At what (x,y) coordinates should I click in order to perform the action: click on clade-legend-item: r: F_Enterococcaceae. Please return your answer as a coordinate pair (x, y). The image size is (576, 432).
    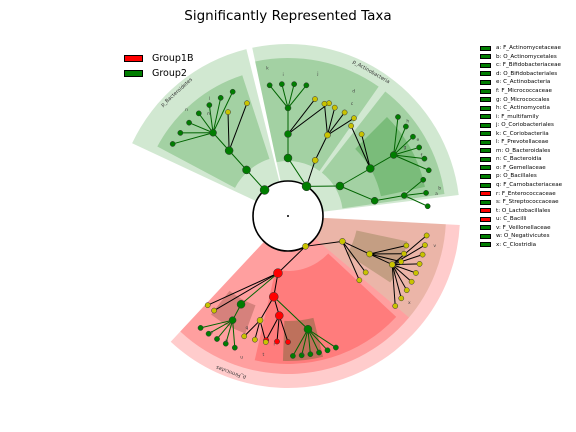
    Looking at the image, I should click on (521, 193).